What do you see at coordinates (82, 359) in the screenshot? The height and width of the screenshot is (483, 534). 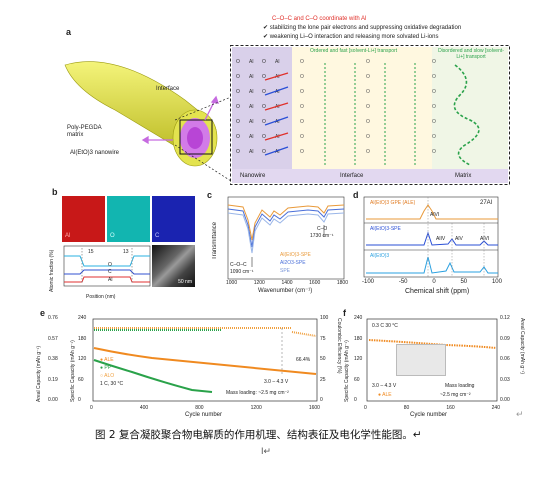 I see `e-left2-ticks: 240 180 120 60 0` at bounding box center [82, 359].